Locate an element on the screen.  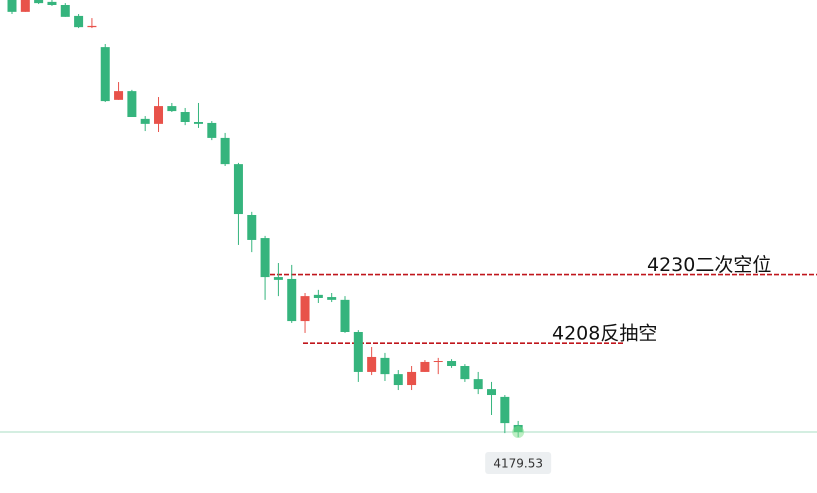
last-price-glow is located at coordinates (518, 432).